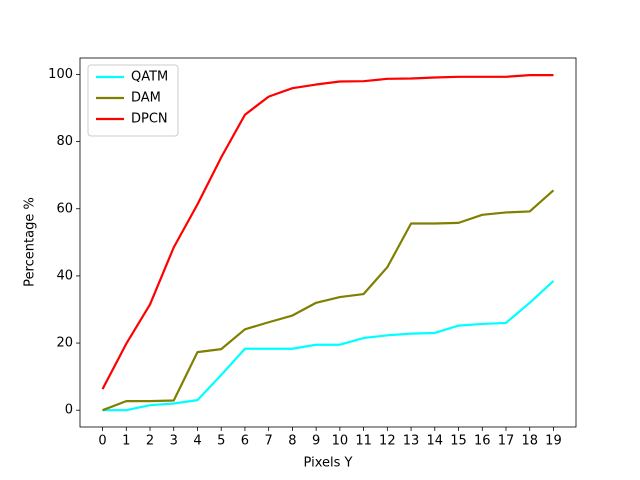 This screenshot has height=480, width=640. What do you see at coordinates (328, 463) in the screenshot?
I see `x-axis-label: Pixels Y` at bounding box center [328, 463].